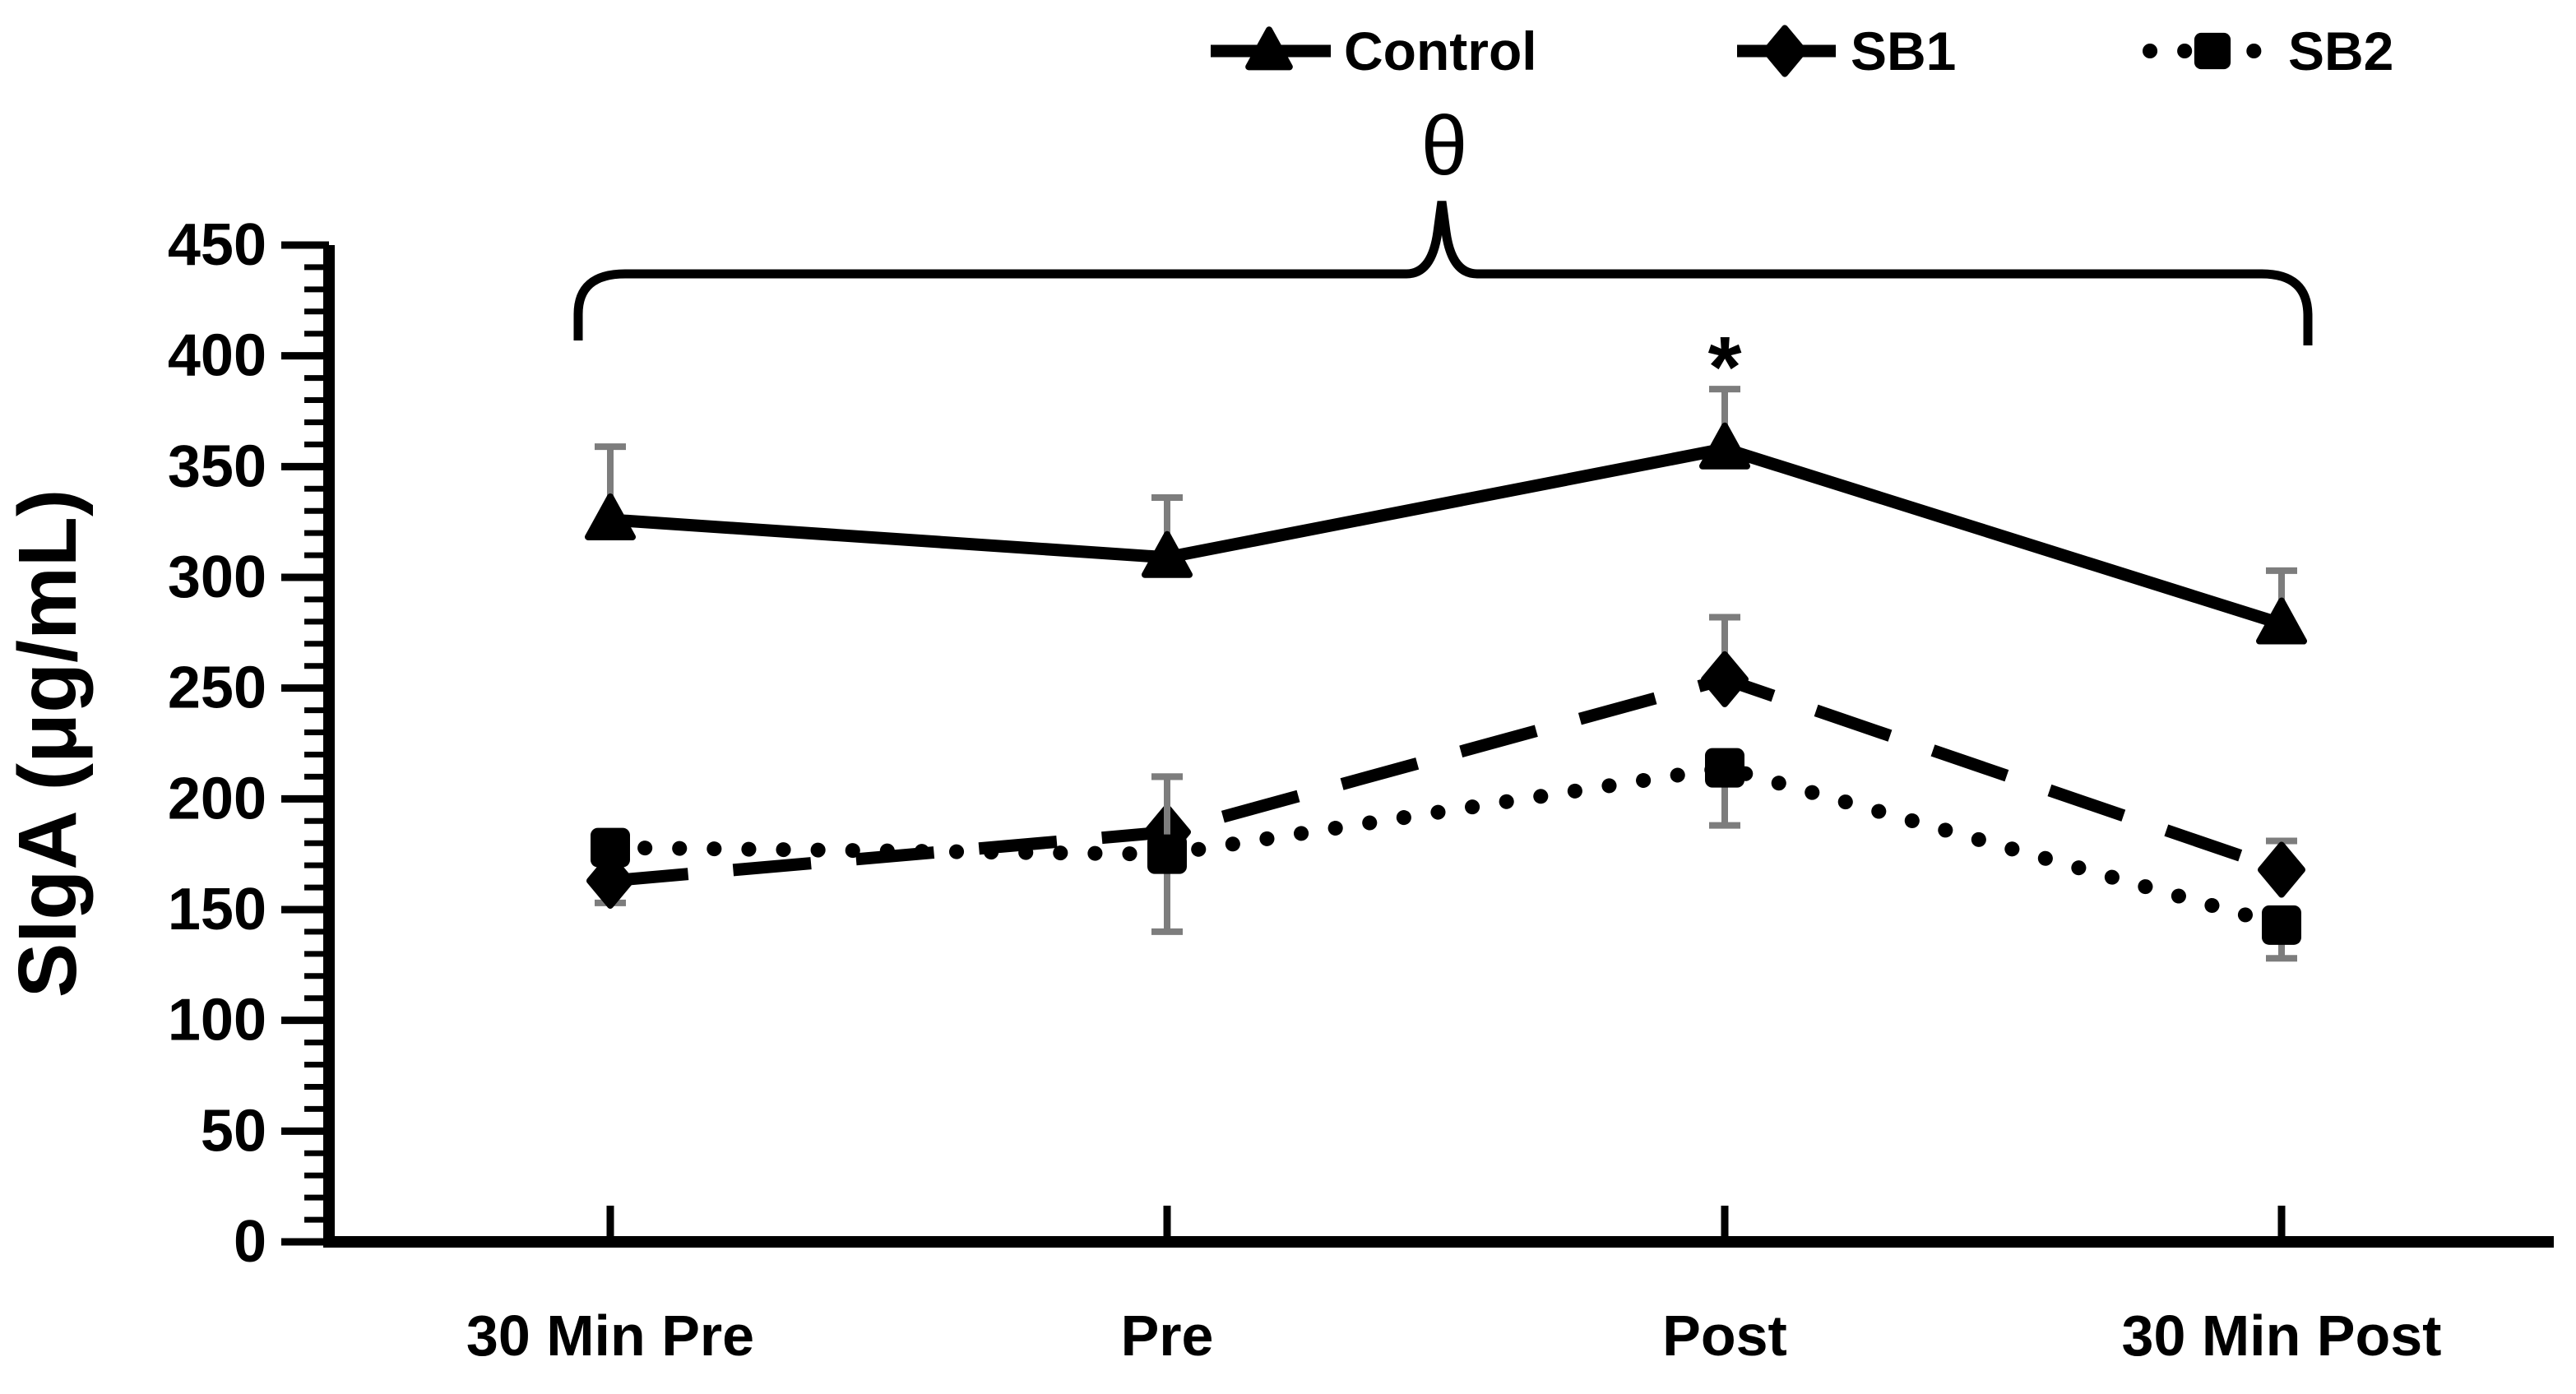 The height and width of the screenshot is (1394, 2576). What do you see at coordinates (217, 245) in the screenshot?
I see `y-tick-label: 450` at bounding box center [217, 245].